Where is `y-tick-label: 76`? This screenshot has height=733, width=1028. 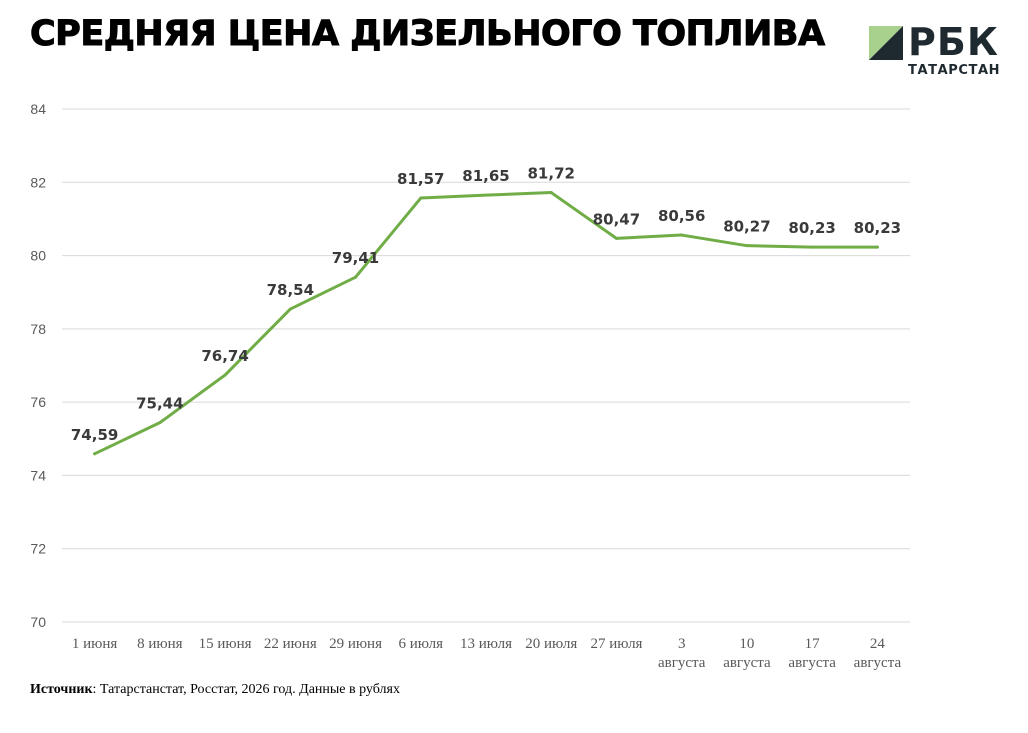
y-tick-label: 76 is located at coordinates (38, 402).